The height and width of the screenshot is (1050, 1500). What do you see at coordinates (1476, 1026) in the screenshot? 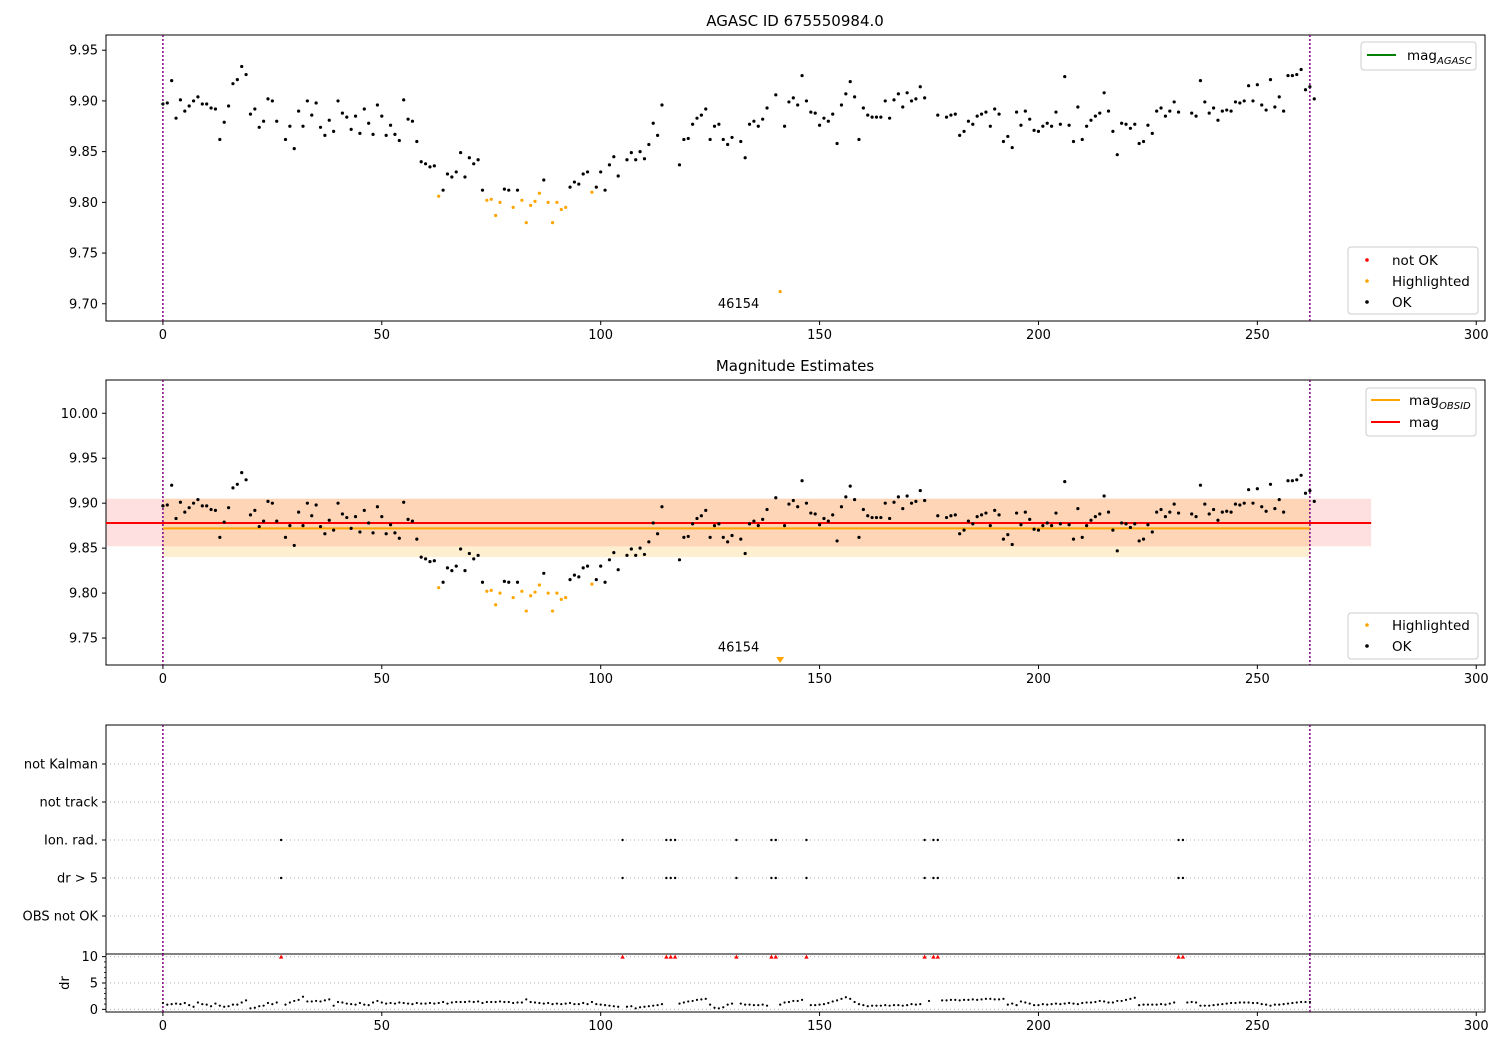
I see `dr-xtick-label: 300` at bounding box center [1476, 1026].